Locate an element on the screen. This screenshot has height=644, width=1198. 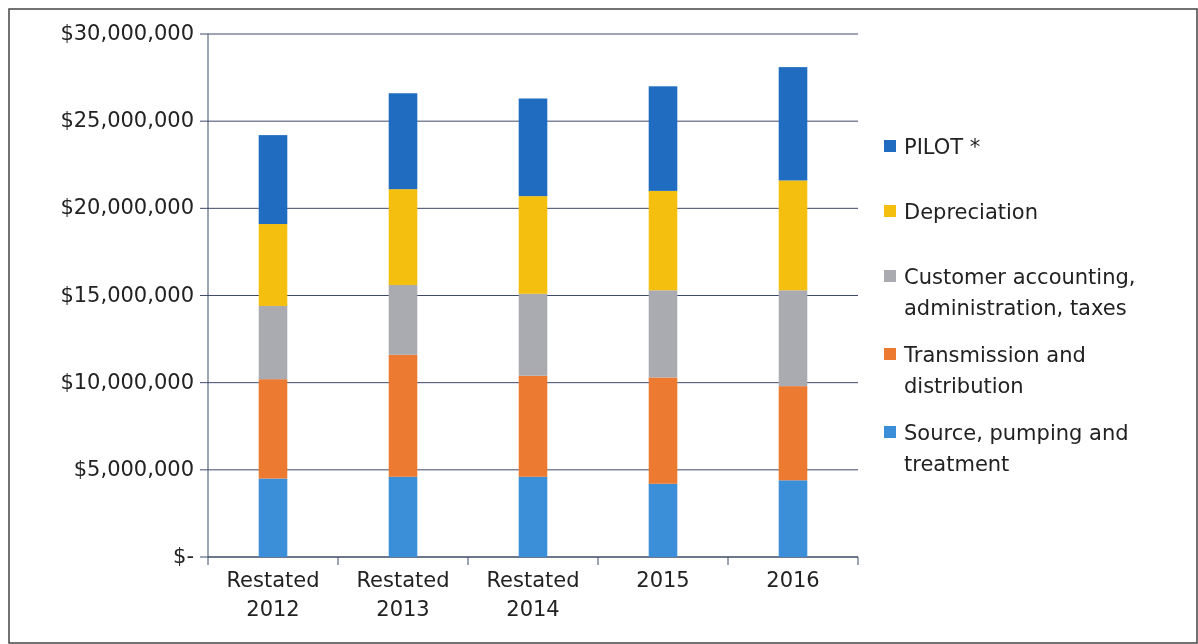
x-tick-label: 2016 is located at coordinates (793, 580).